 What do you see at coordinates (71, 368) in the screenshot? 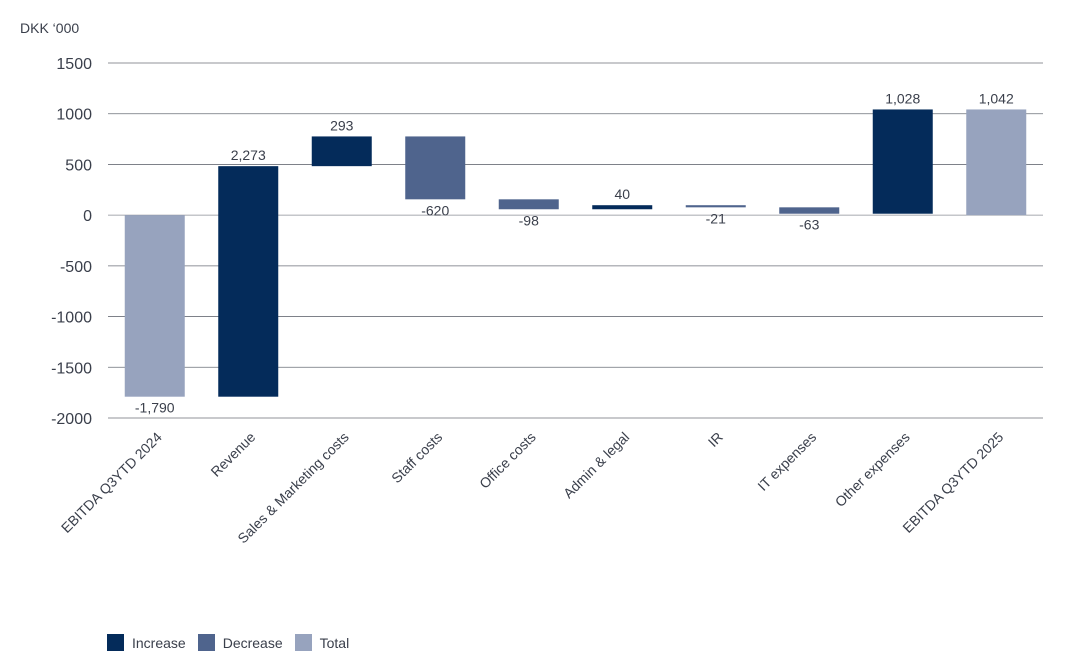
I see `y-tick-label: -1500` at bounding box center [71, 368].